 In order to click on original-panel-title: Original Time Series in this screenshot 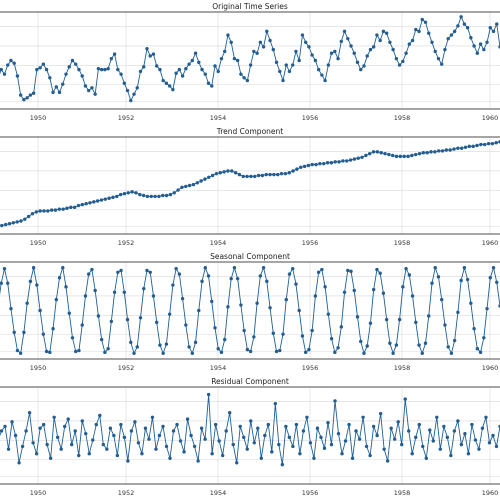, I will do `click(250, 6)`.